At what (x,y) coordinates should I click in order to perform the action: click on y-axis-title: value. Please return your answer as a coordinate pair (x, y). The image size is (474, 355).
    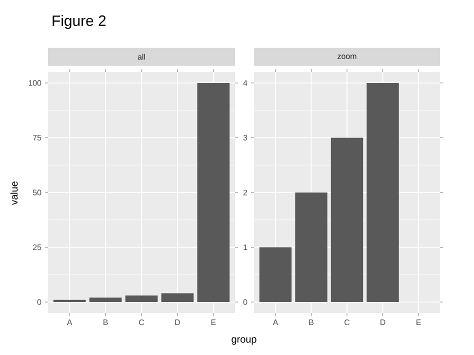
    Looking at the image, I should click on (14, 193).